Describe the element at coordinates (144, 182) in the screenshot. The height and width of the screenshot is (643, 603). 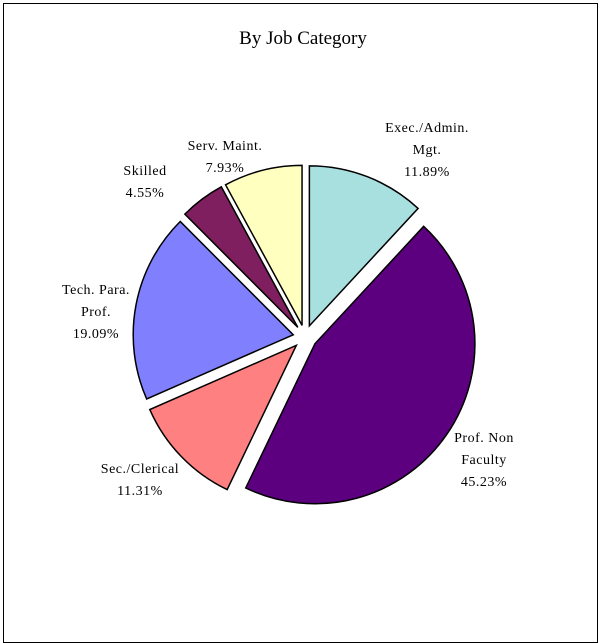
I see `slice-label-skilled: Skilled 4.55%` at that location.